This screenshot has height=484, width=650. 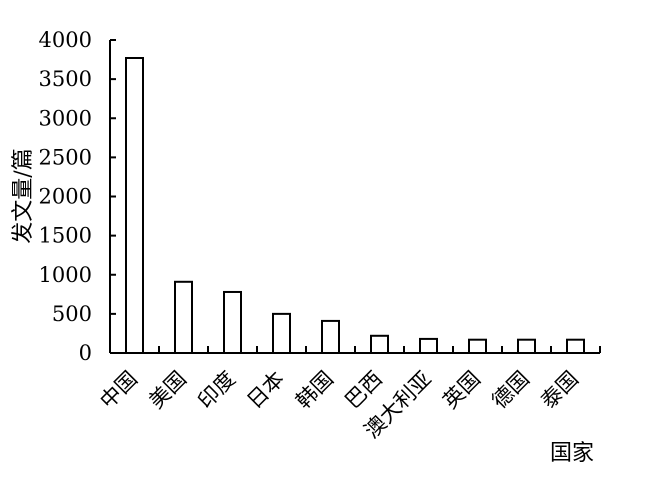 I want to click on x-axis-label: 国家, so click(x=572, y=453).